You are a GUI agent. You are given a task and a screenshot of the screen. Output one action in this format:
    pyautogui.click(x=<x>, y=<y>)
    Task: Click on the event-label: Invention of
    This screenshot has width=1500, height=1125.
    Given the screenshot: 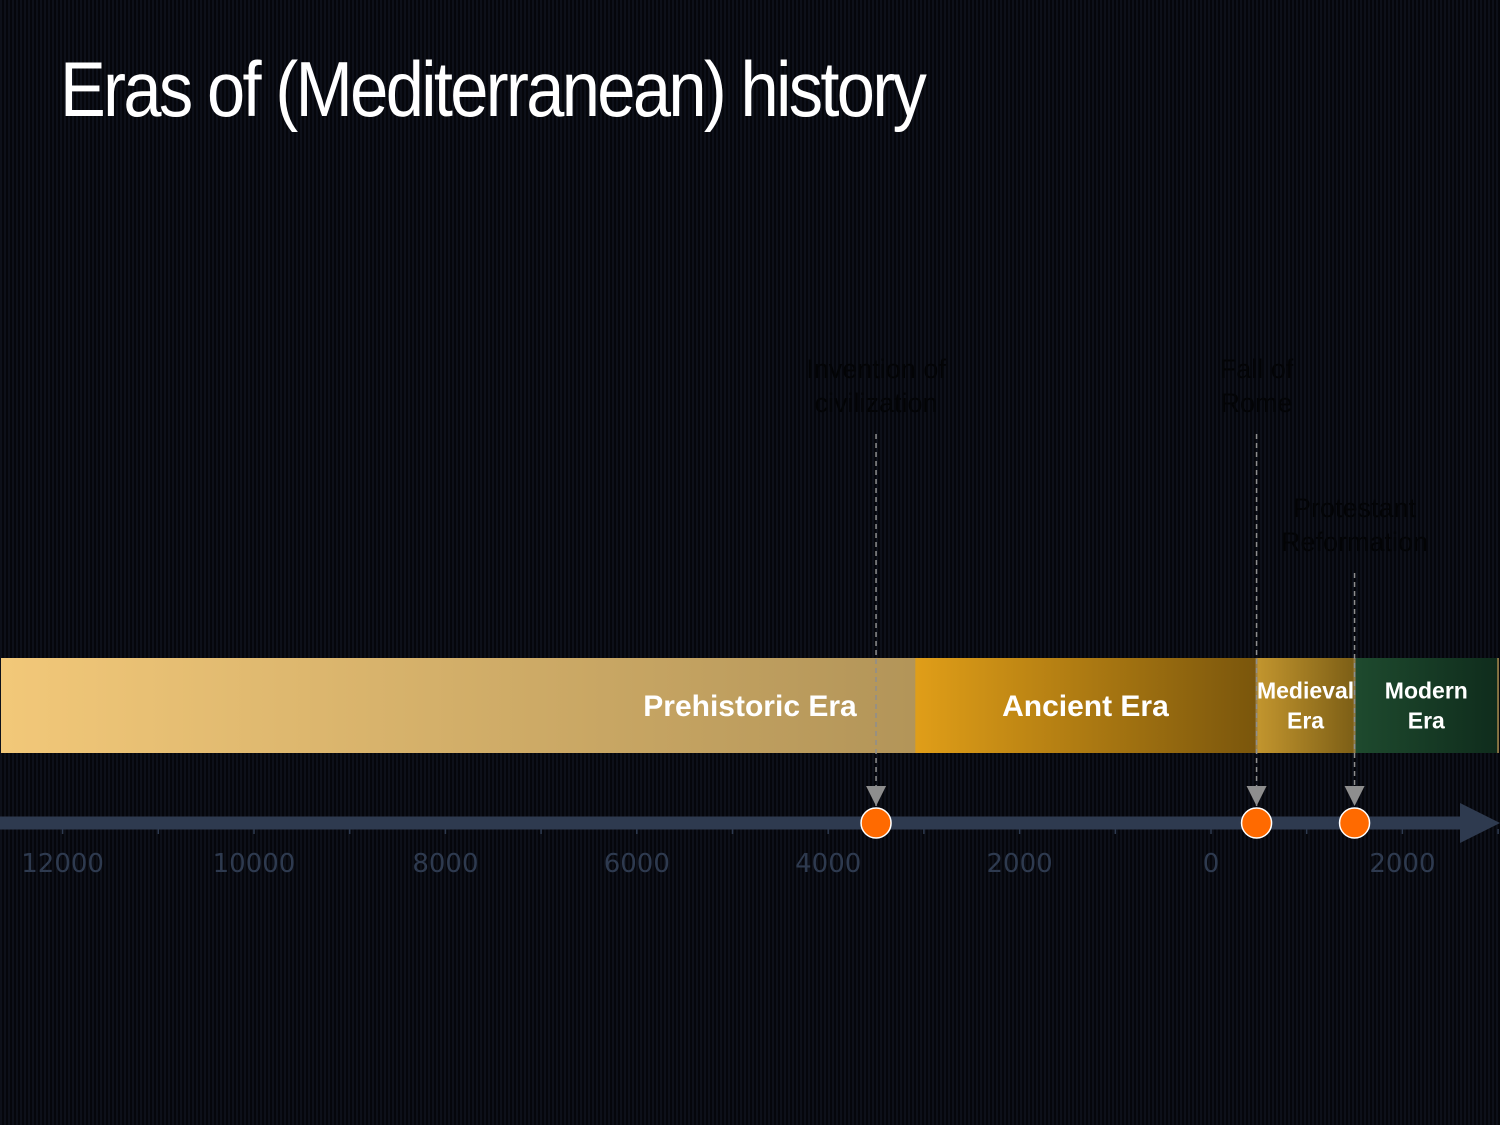 What is the action you would take?
    pyautogui.click(x=876, y=369)
    